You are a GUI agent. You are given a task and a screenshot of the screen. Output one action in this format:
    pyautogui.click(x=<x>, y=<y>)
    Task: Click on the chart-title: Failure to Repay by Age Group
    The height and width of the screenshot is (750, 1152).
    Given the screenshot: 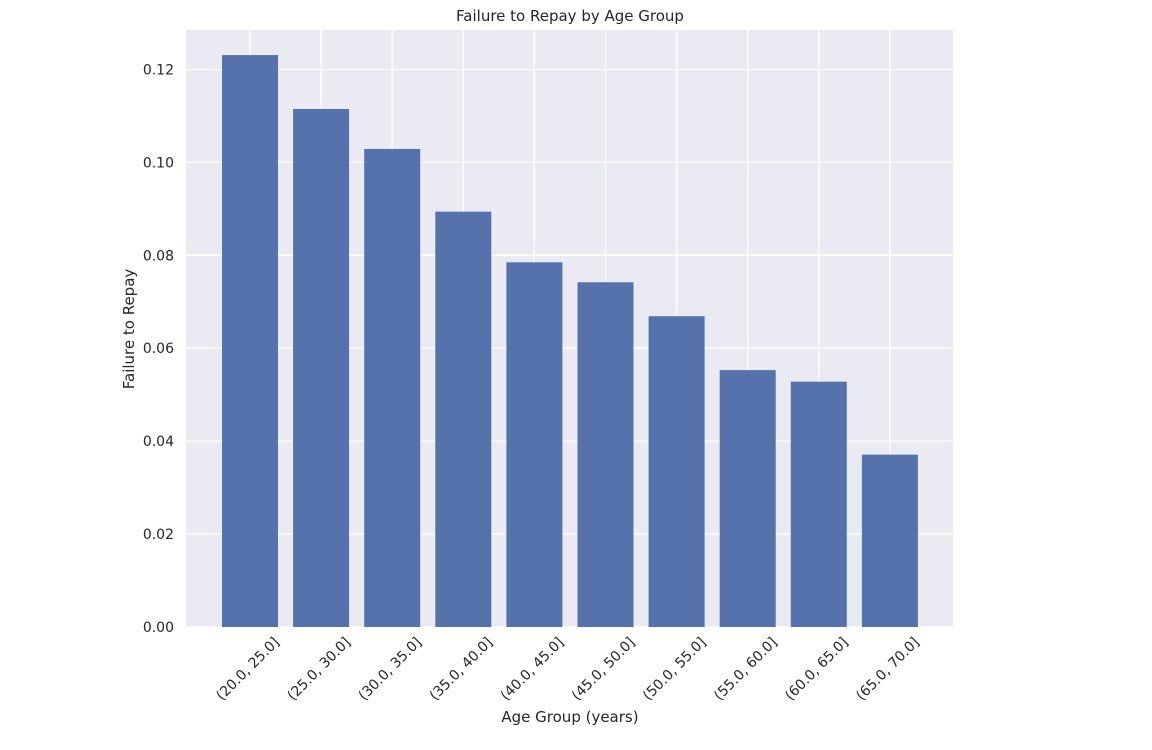 What is the action you would take?
    pyautogui.click(x=570, y=16)
    